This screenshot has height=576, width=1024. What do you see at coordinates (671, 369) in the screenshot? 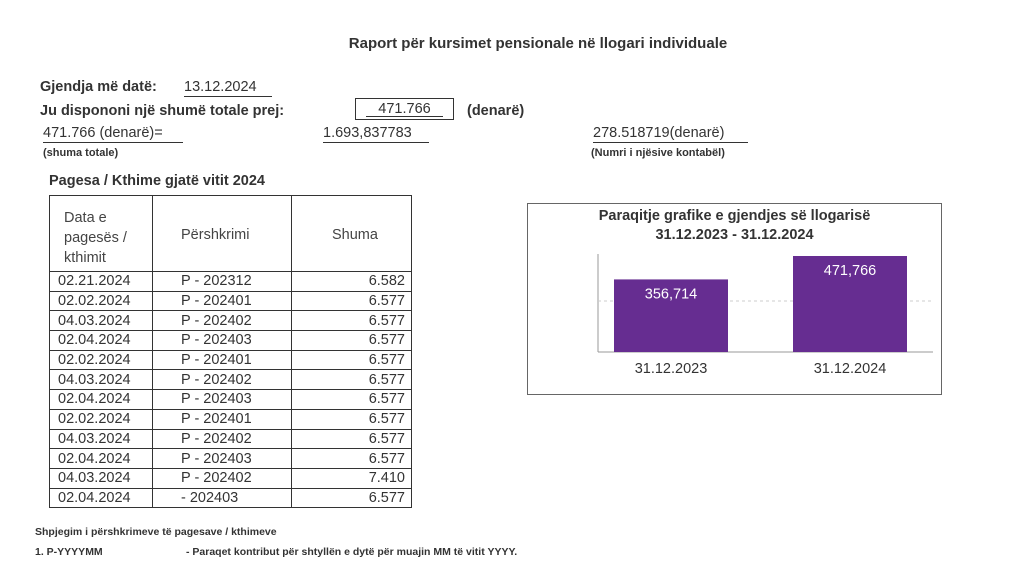
I see `category-label: 31.12.2023` at bounding box center [671, 369].